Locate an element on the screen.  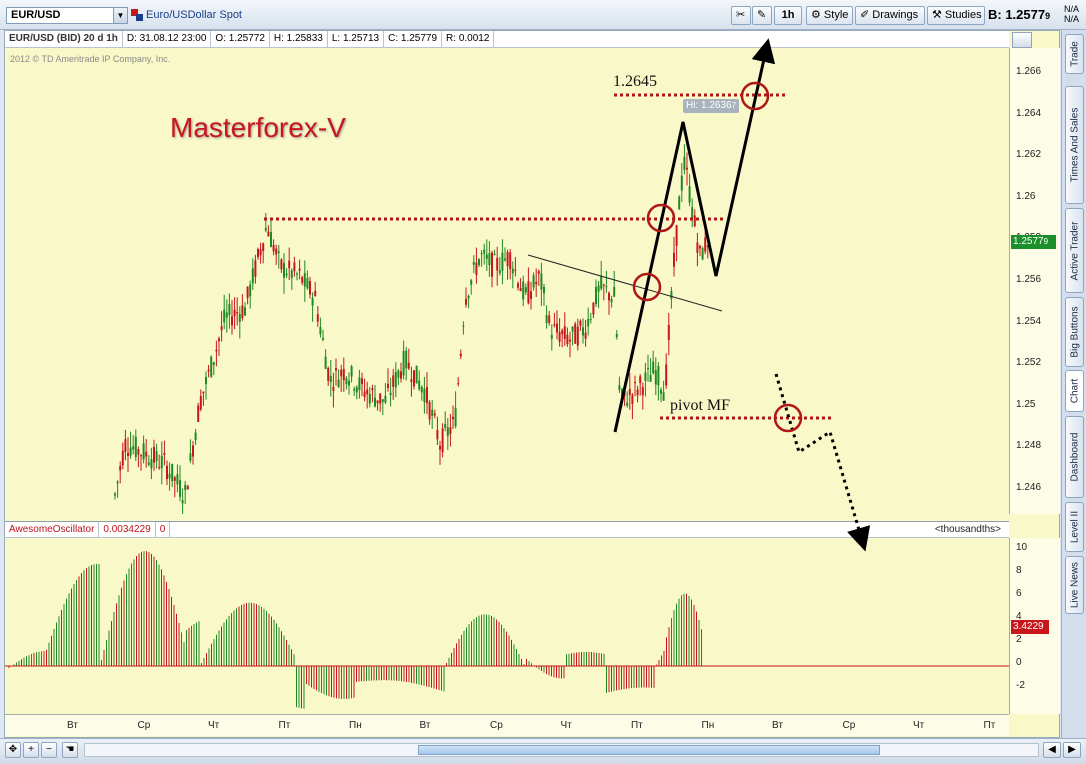
side-tab-label: Times And Sales is located at coordinates (1074, 145).